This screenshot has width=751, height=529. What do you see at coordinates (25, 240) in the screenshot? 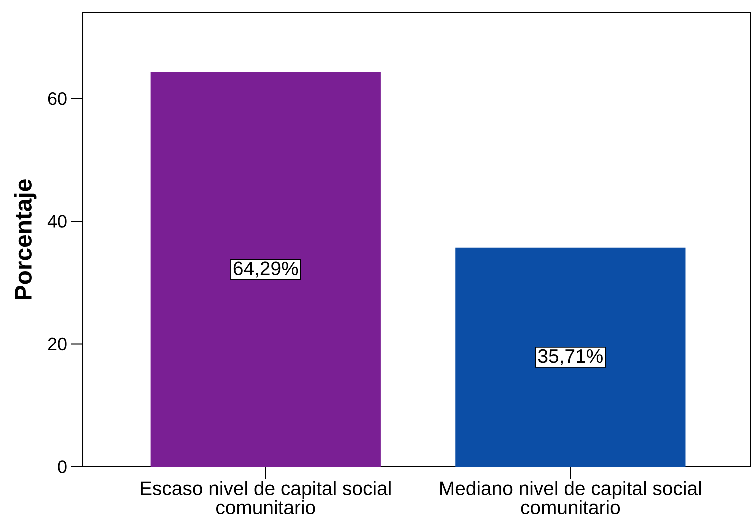
I see `y-axis-title: Porcentaje` at bounding box center [25, 240].